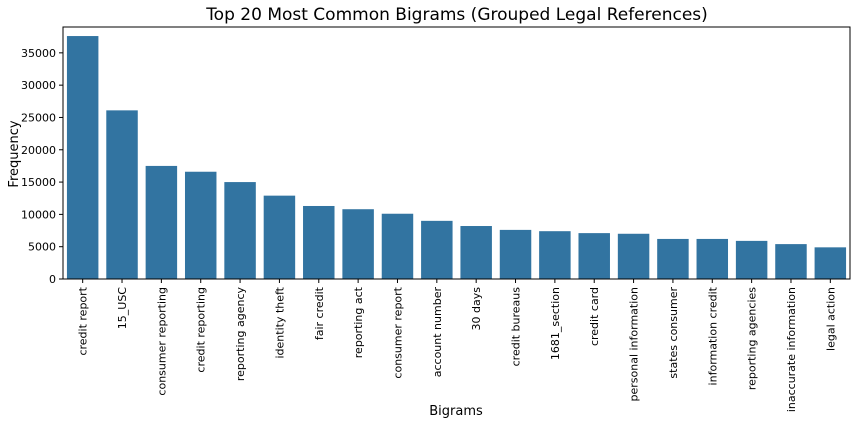  What do you see at coordinates (279, 237) in the screenshot?
I see `bar-identity-theft` at bounding box center [279, 237].